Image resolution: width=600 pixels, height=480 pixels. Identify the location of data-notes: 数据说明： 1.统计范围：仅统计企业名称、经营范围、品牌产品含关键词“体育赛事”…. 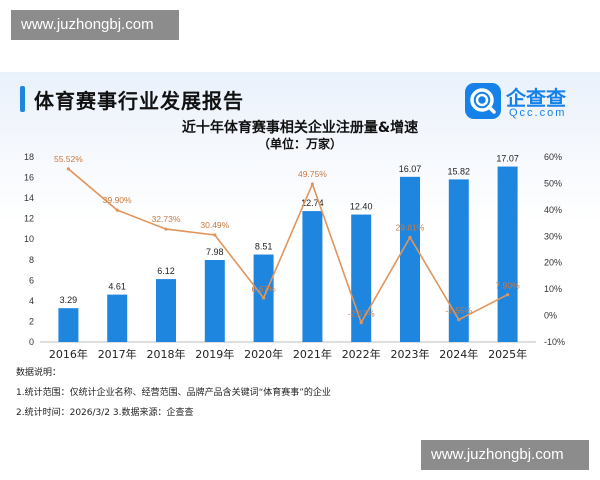
(173, 393).